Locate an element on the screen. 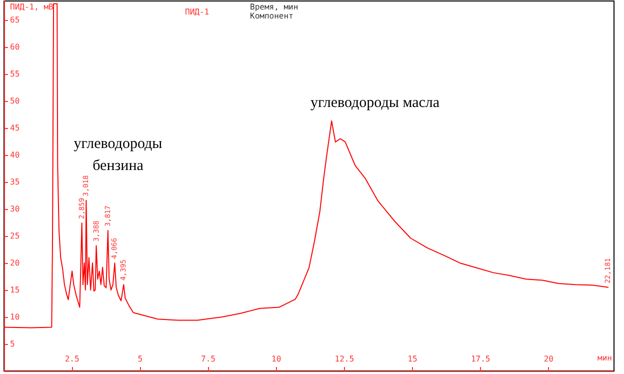 This screenshot has width=624, height=374. x-axis-title: мин is located at coordinates (605, 358).